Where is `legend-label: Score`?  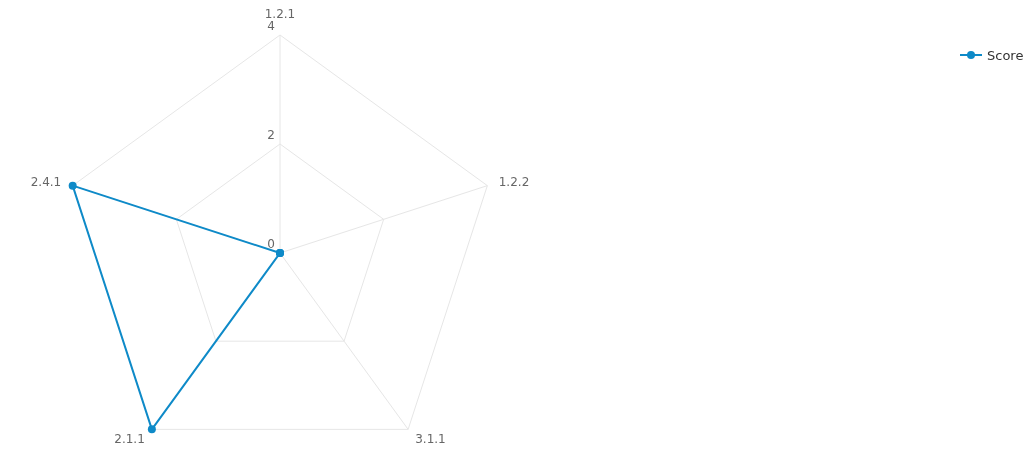
legend-label: Score is located at coordinates (1005, 55).